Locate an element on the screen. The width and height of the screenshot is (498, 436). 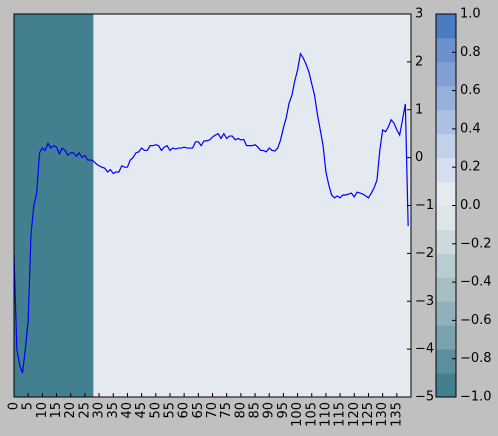
x-tick-label: 35 is located at coordinates (113, 410).